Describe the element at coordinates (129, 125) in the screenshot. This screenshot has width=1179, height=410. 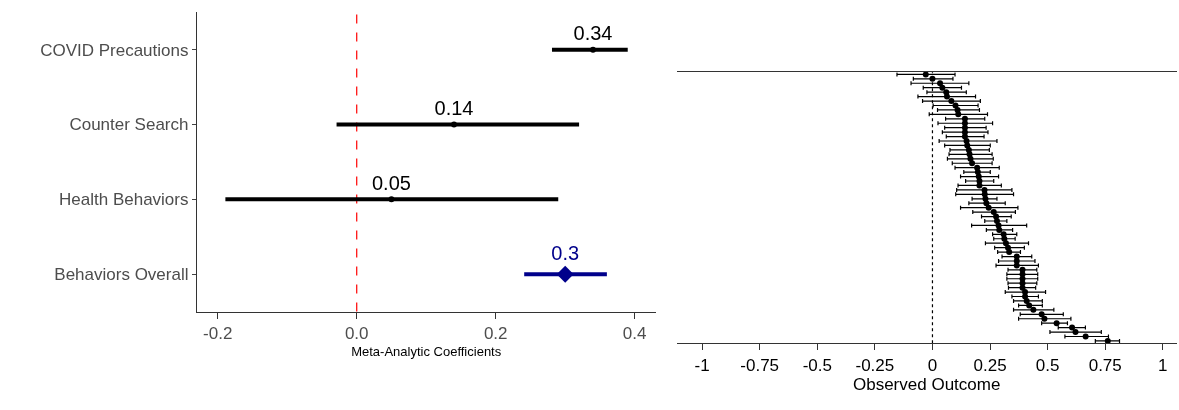
I see `y-tick-label: Counter Search` at that location.